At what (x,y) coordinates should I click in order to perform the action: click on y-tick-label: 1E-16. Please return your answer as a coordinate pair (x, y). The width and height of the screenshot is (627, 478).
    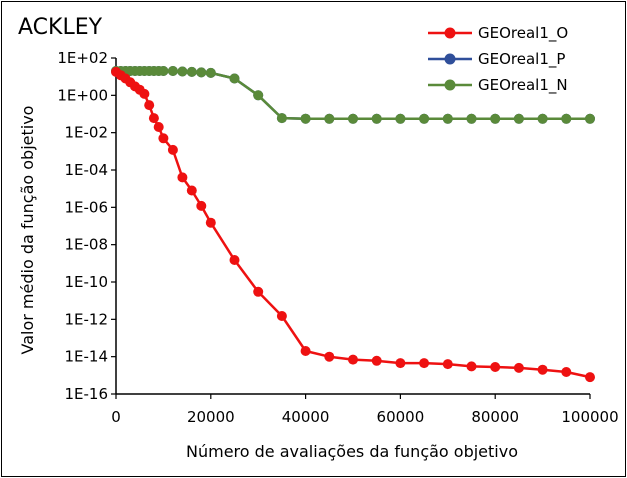
    Looking at the image, I should click on (86, 394).